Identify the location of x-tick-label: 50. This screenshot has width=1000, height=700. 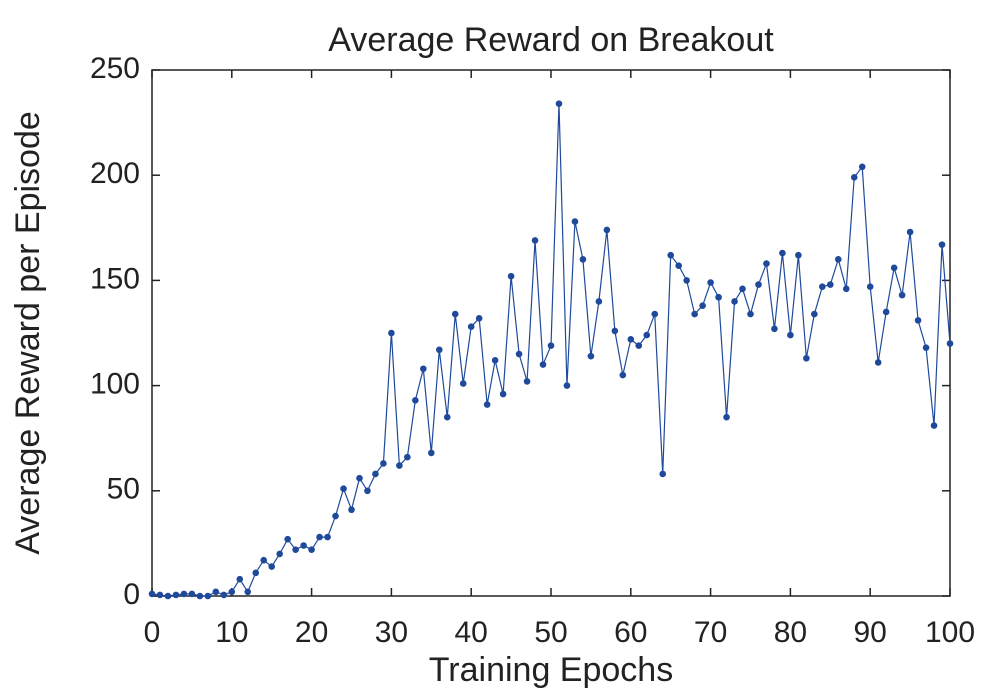
(550, 632).